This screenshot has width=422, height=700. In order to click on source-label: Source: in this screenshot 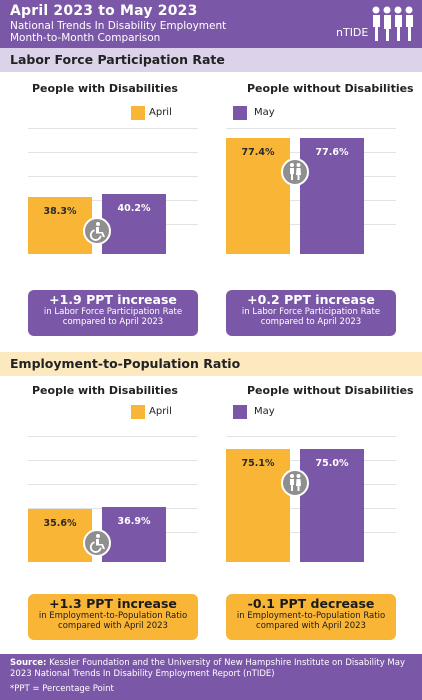, I will do `click(28, 663)`.